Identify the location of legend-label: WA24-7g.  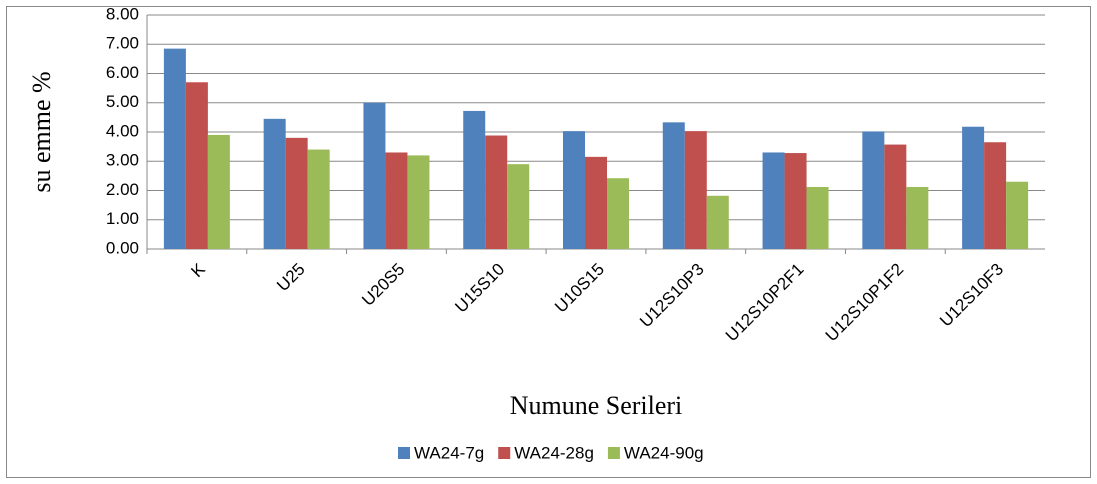
(449, 452).